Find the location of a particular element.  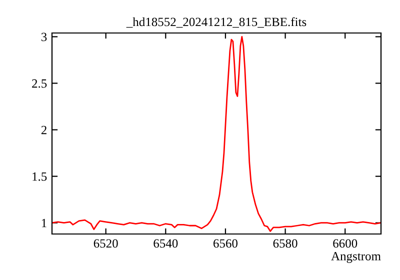

x-tick-label: 6520 is located at coordinates (106, 243).